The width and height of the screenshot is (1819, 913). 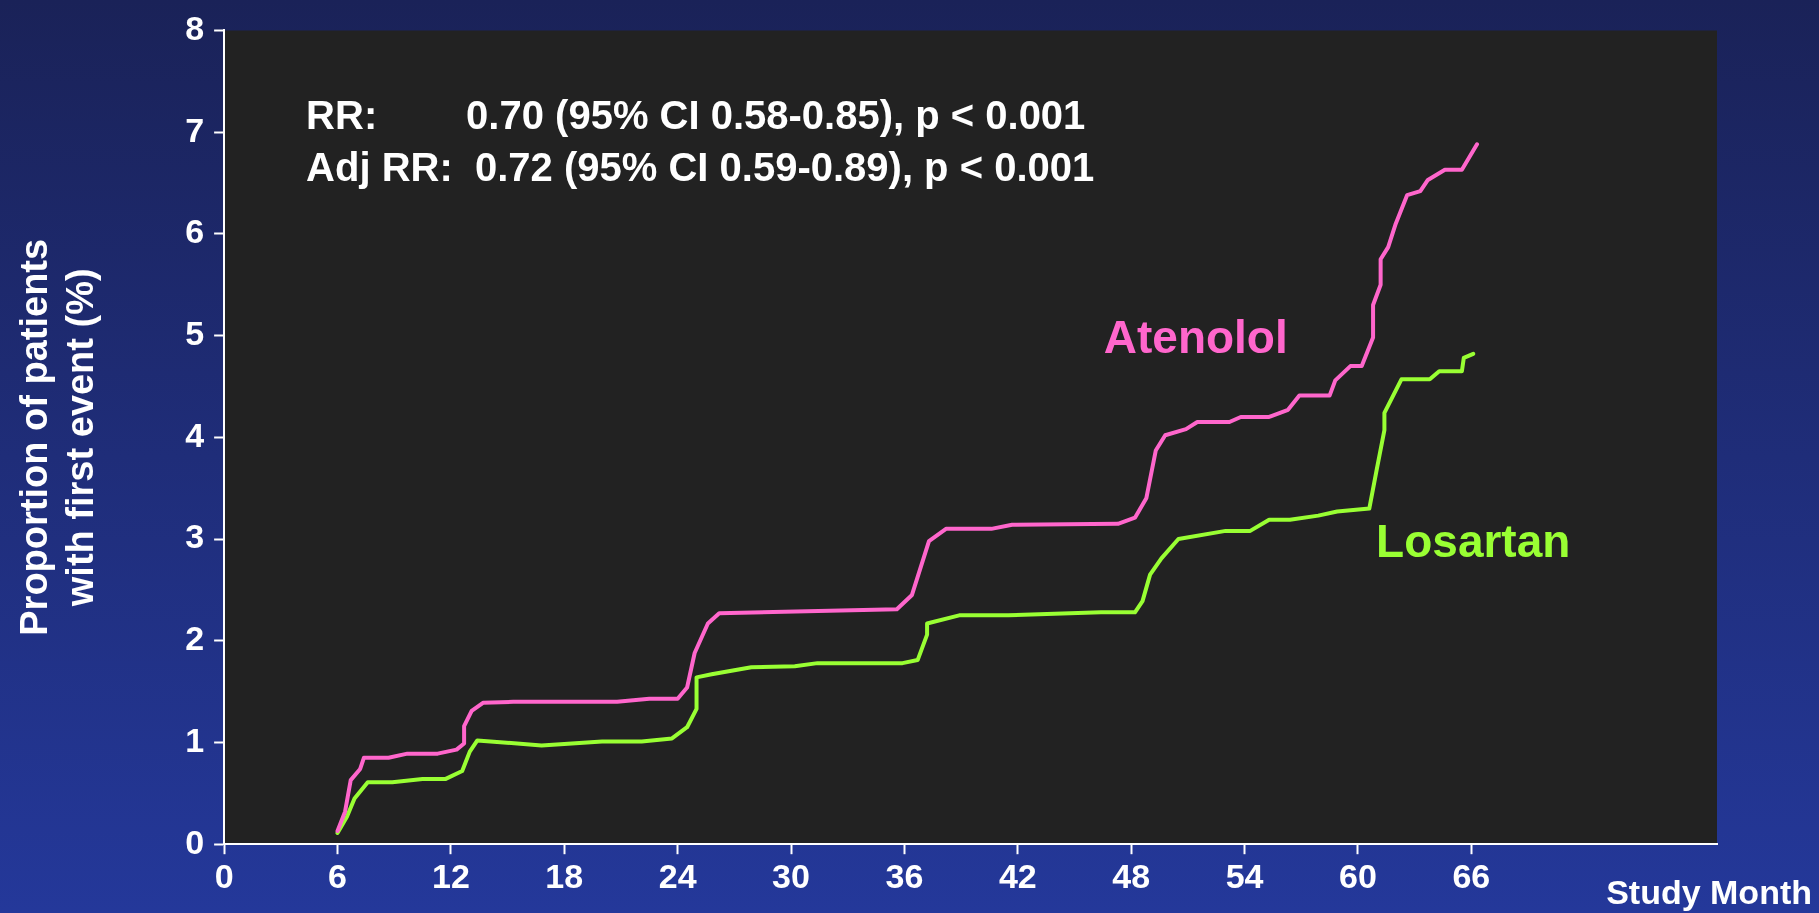 What do you see at coordinates (337, 875) in the screenshot?
I see `x-tick-label: 6` at bounding box center [337, 875].